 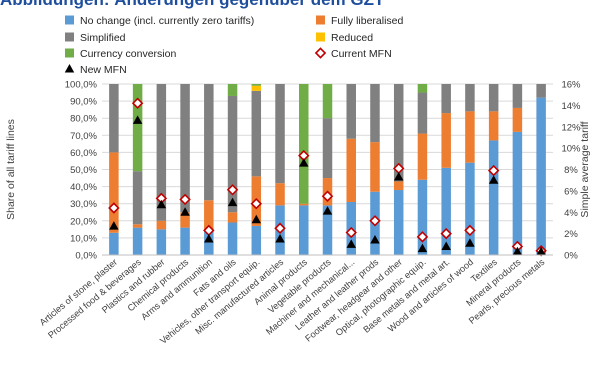 What do you see at coordinates (69, 53) in the screenshot?
I see `legend-swatch-currency-conversion` at bounding box center [69, 53].